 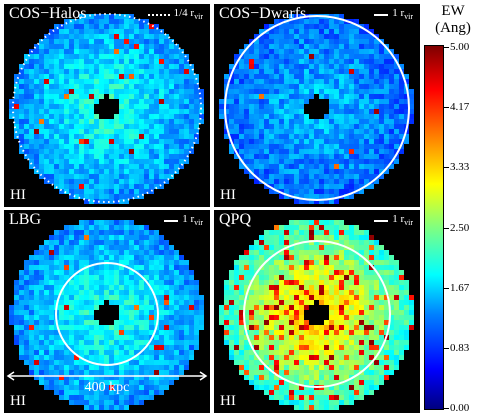 What do you see at coordinates (263, 13) in the screenshot?
I see `panel-title: COS−Dwarfs` at bounding box center [263, 13].